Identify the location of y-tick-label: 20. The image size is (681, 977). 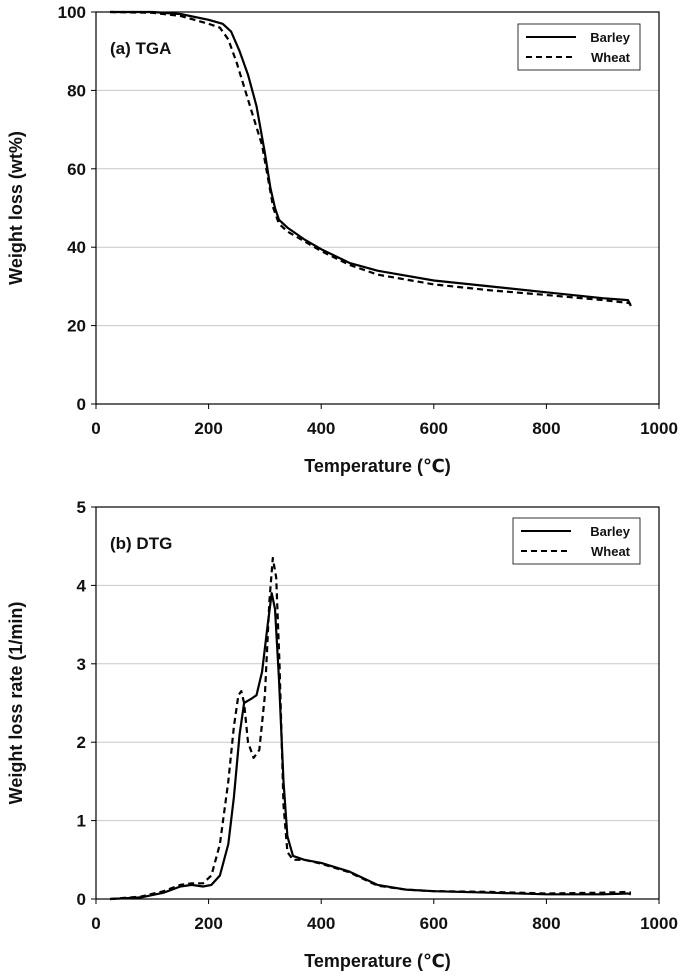
(76, 326).